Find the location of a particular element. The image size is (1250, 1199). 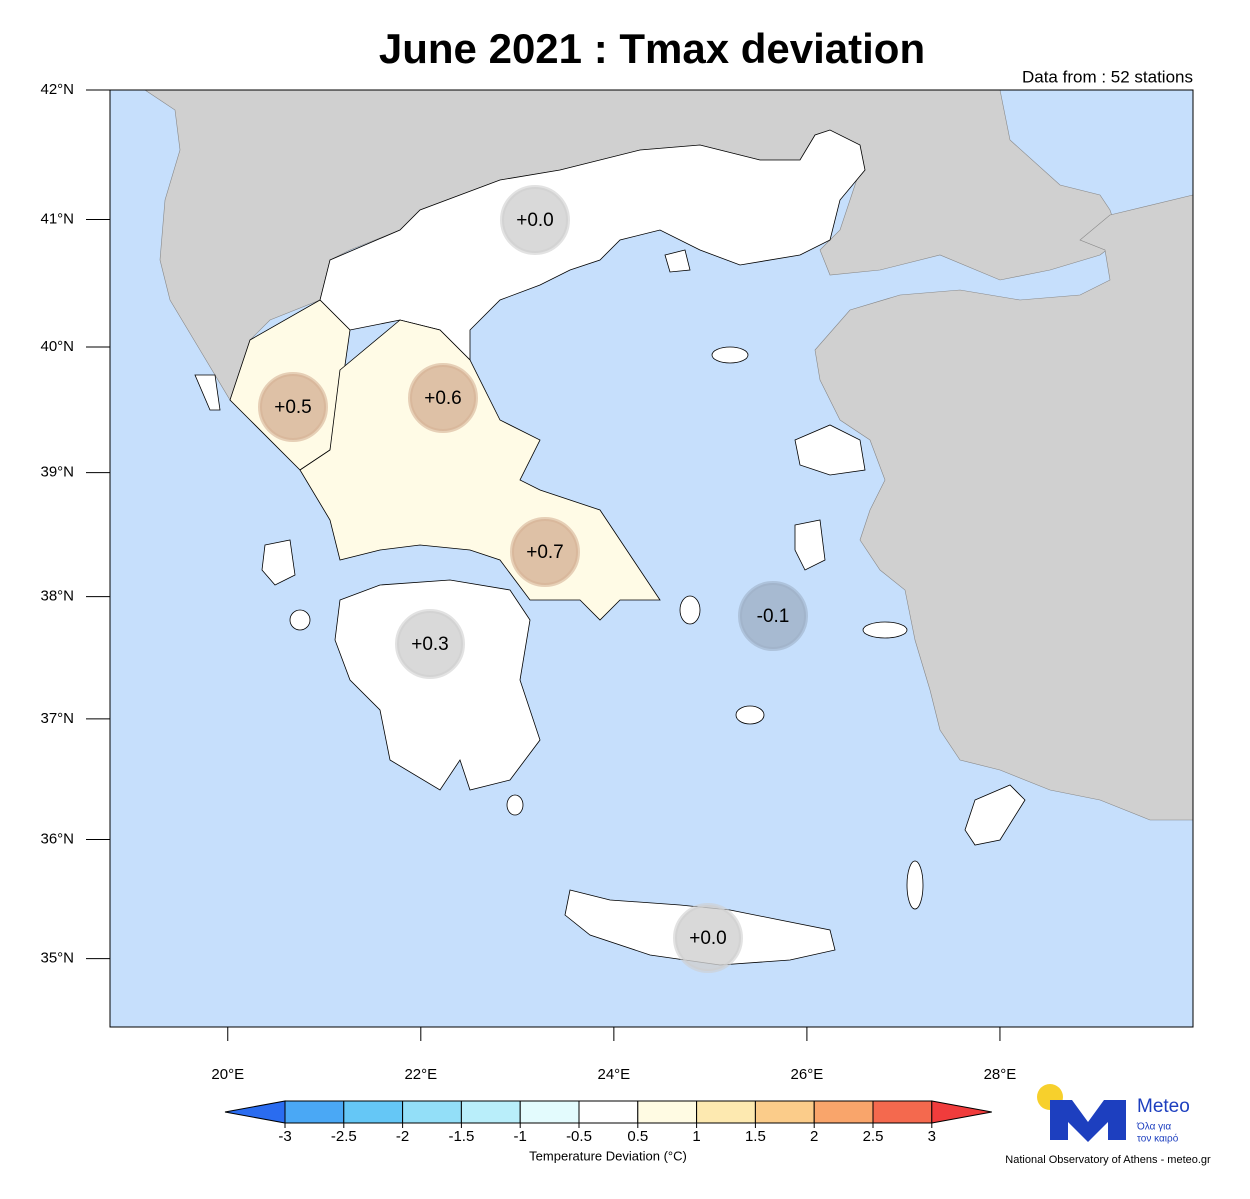

lon-tick-label: 22°E is located at coordinates (420, 1074).